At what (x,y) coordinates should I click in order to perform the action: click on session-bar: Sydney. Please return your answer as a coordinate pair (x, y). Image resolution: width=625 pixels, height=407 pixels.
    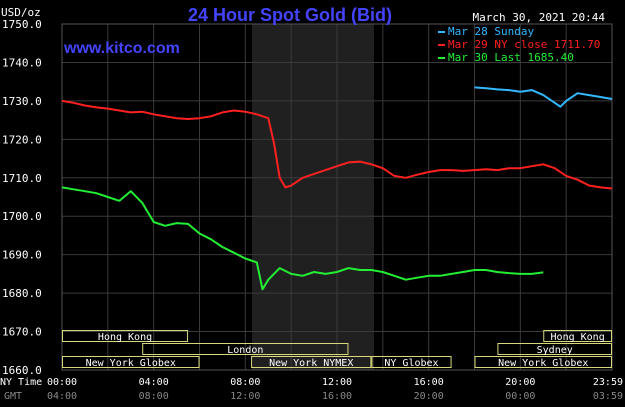
    Looking at the image, I should click on (554, 349).